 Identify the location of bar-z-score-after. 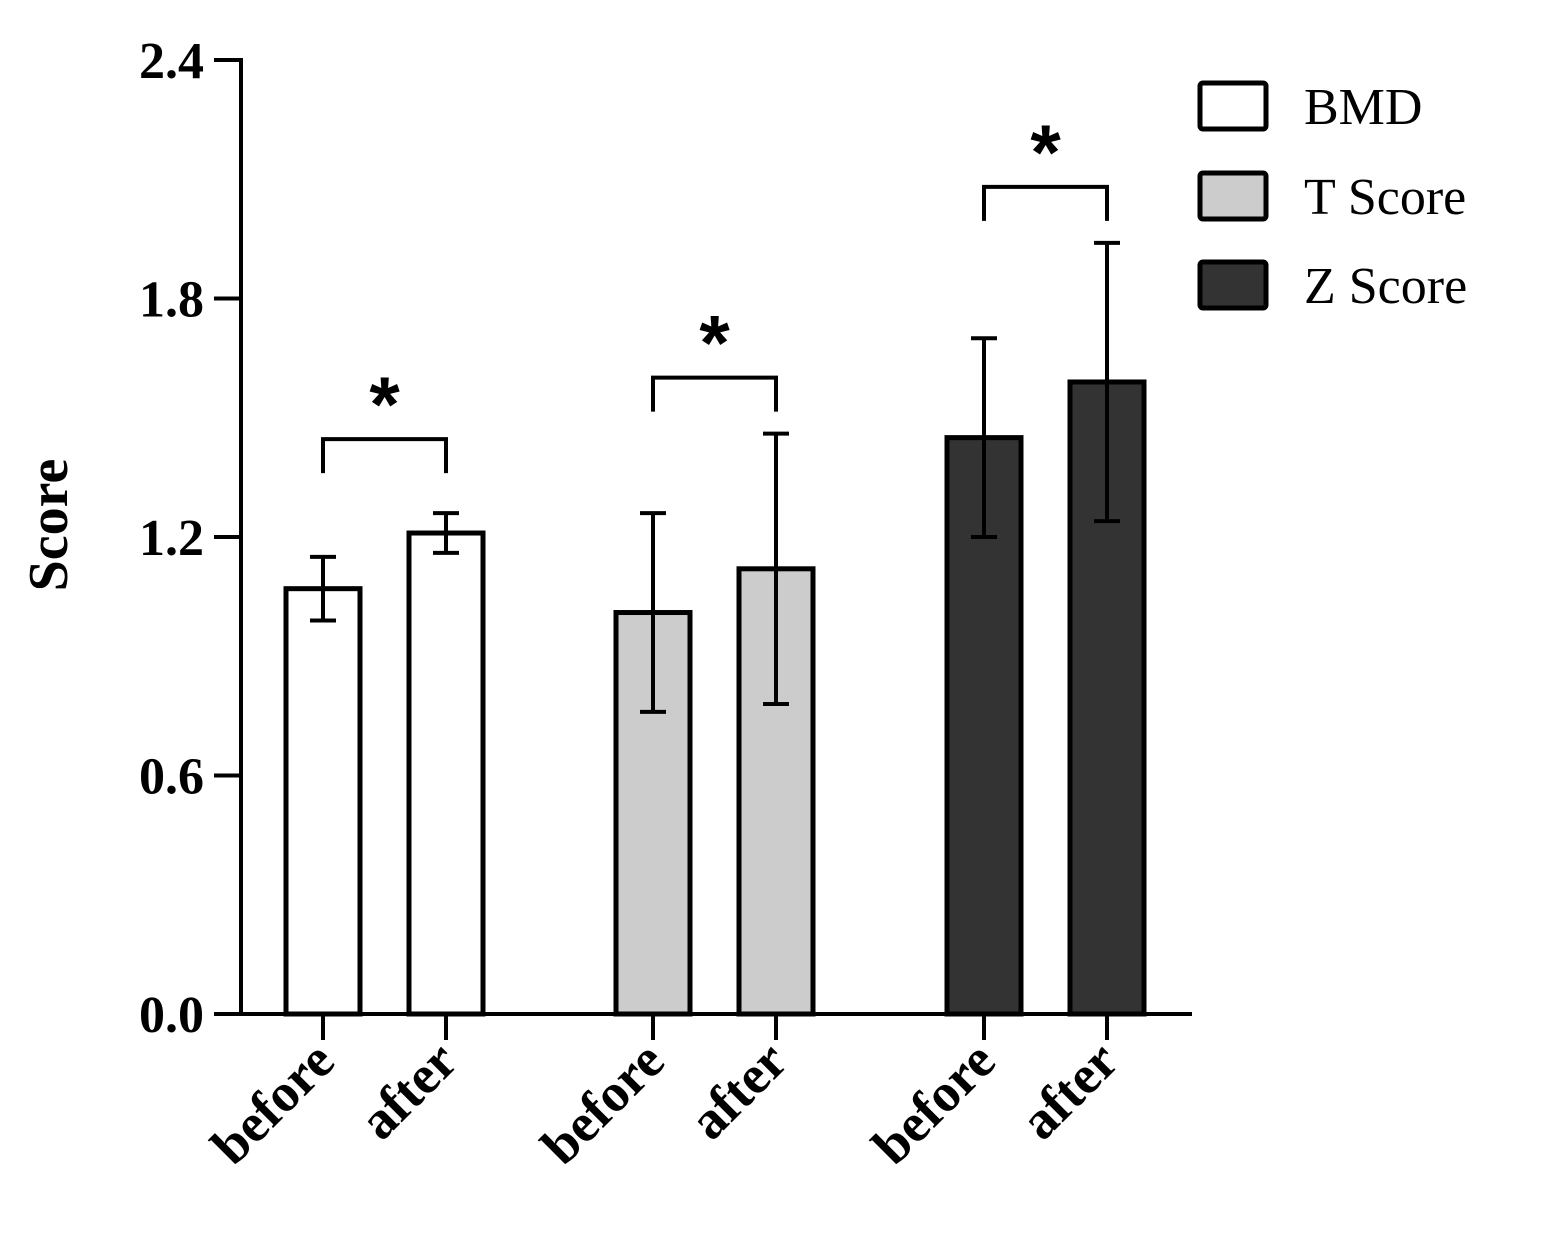
(1107, 698).